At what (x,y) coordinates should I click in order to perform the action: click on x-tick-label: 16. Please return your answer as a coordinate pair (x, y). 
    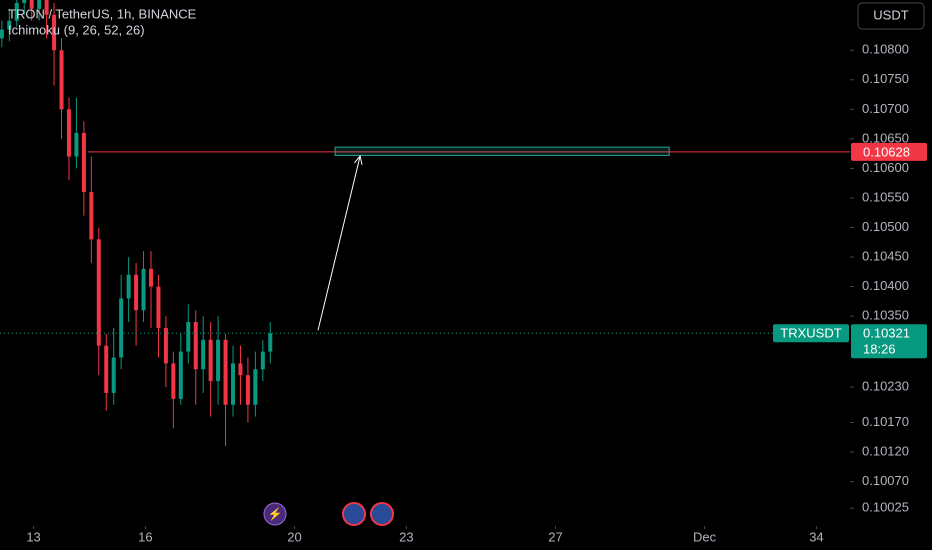
    Looking at the image, I should click on (145, 536).